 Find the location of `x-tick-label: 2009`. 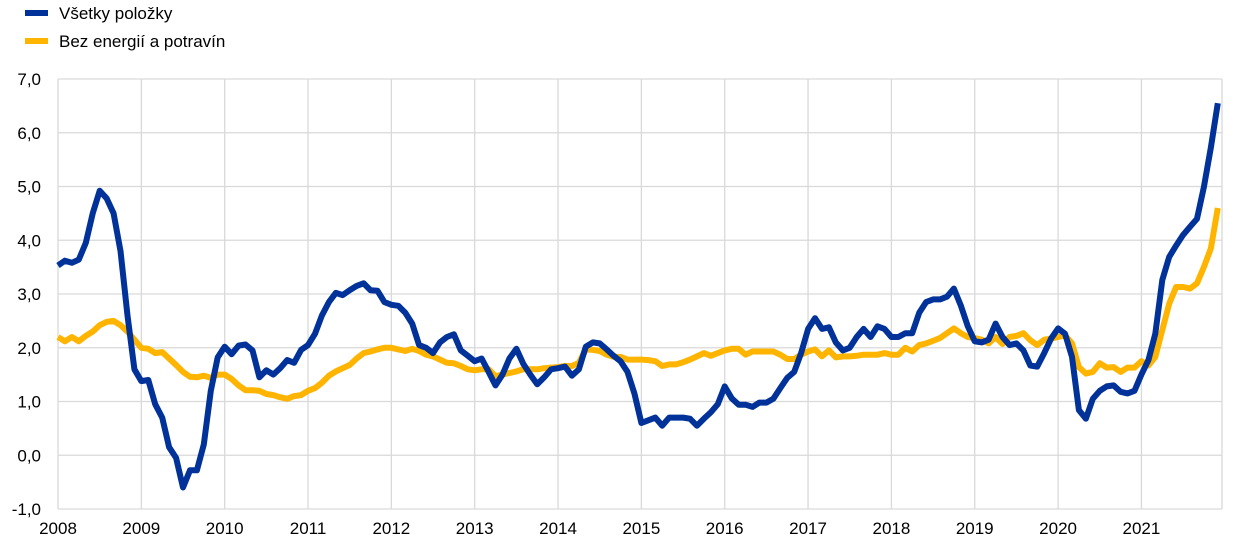

x-tick-label: 2009 is located at coordinates (141, 528).